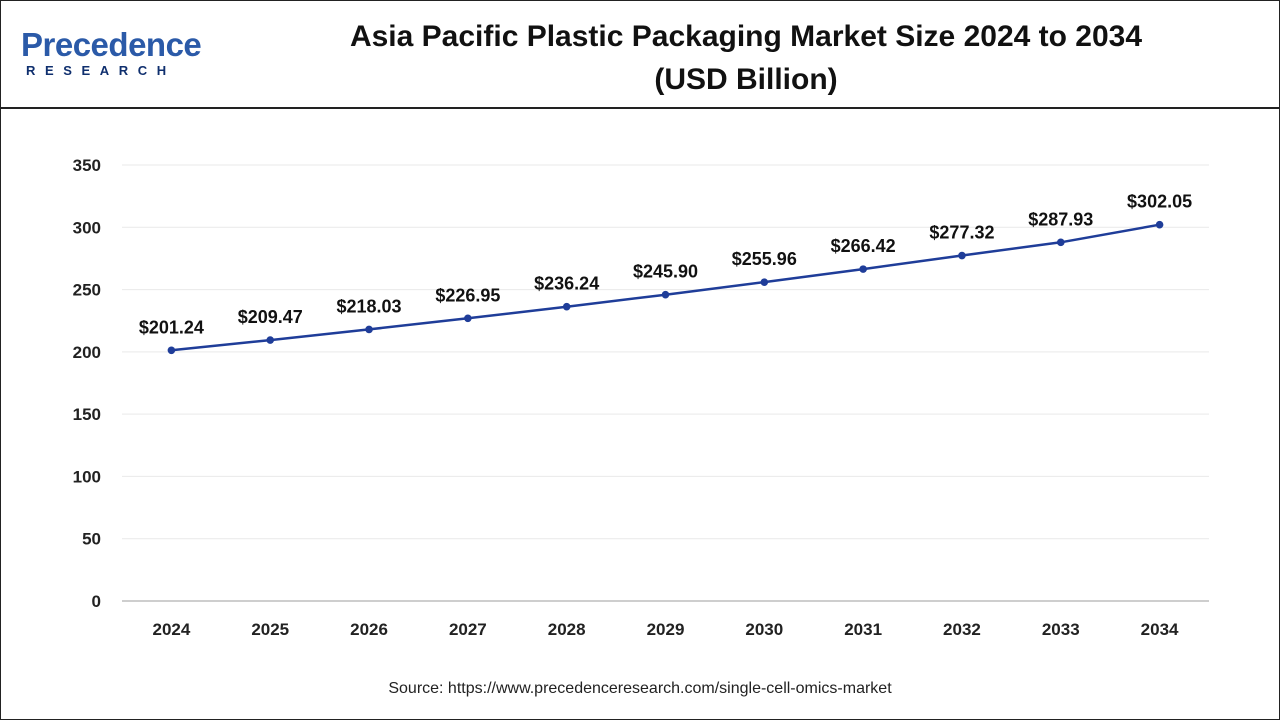  I want to click on x-tick-label-2032: 2032, so click(962, 629).